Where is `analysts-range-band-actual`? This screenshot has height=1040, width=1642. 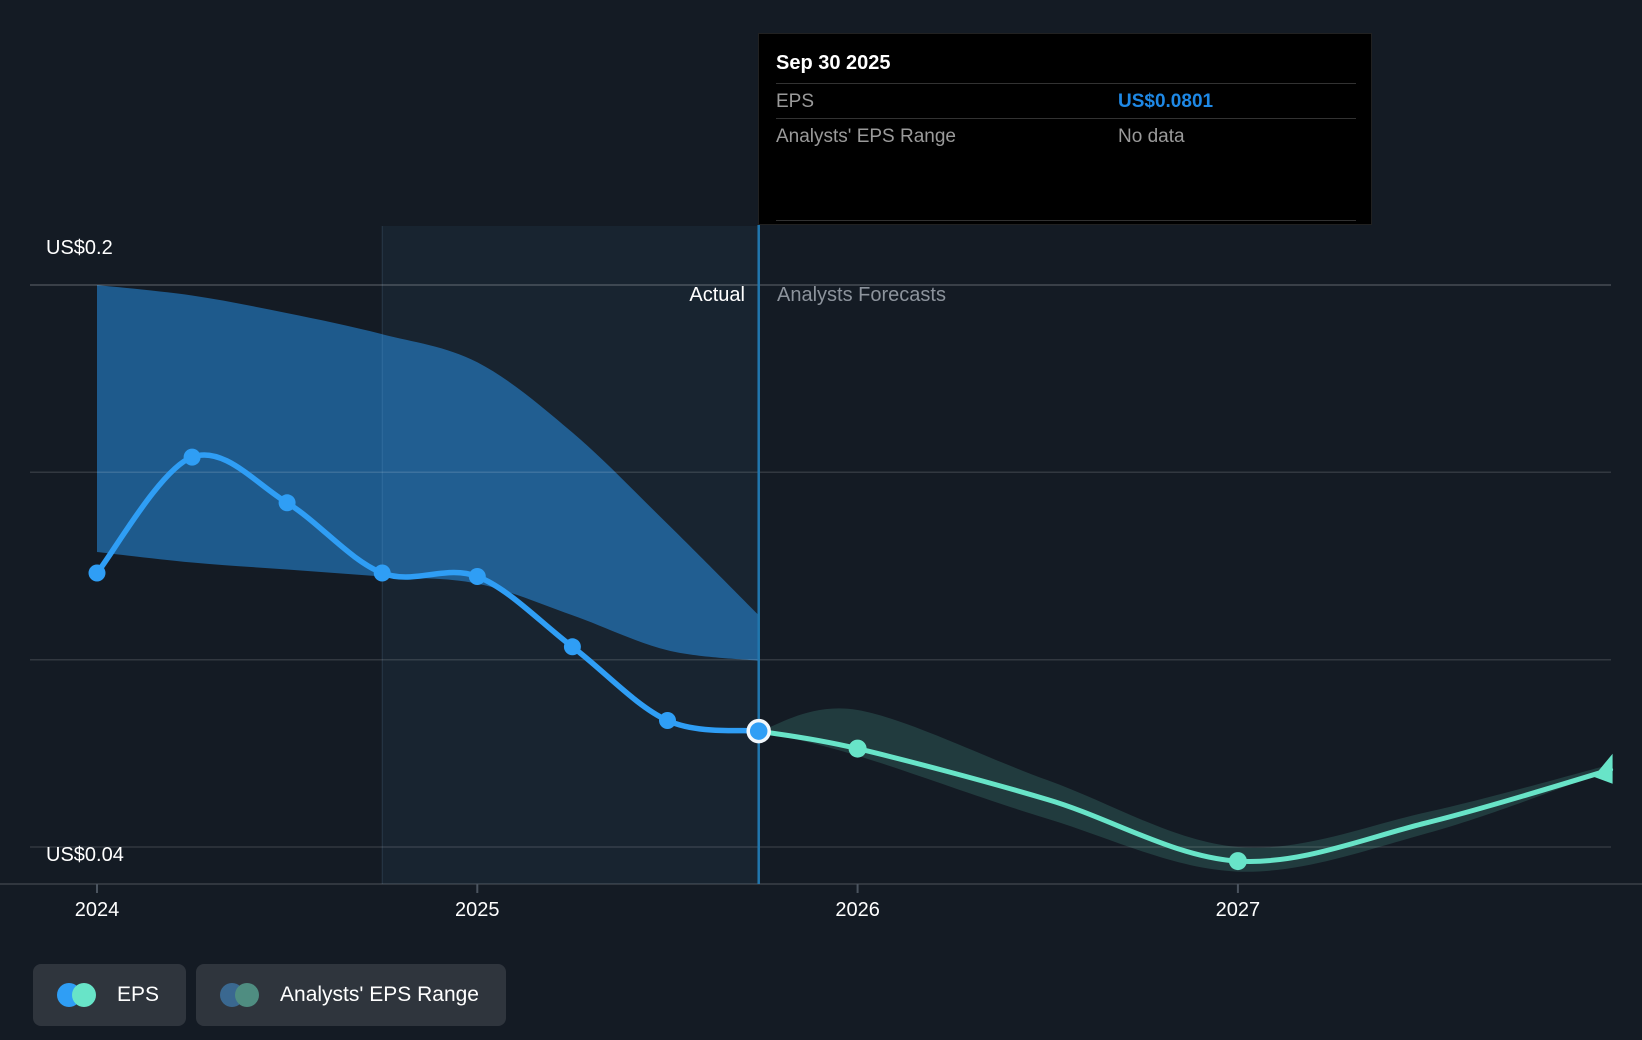 analysts-range-band-actual is located at coordinates (428, 473).